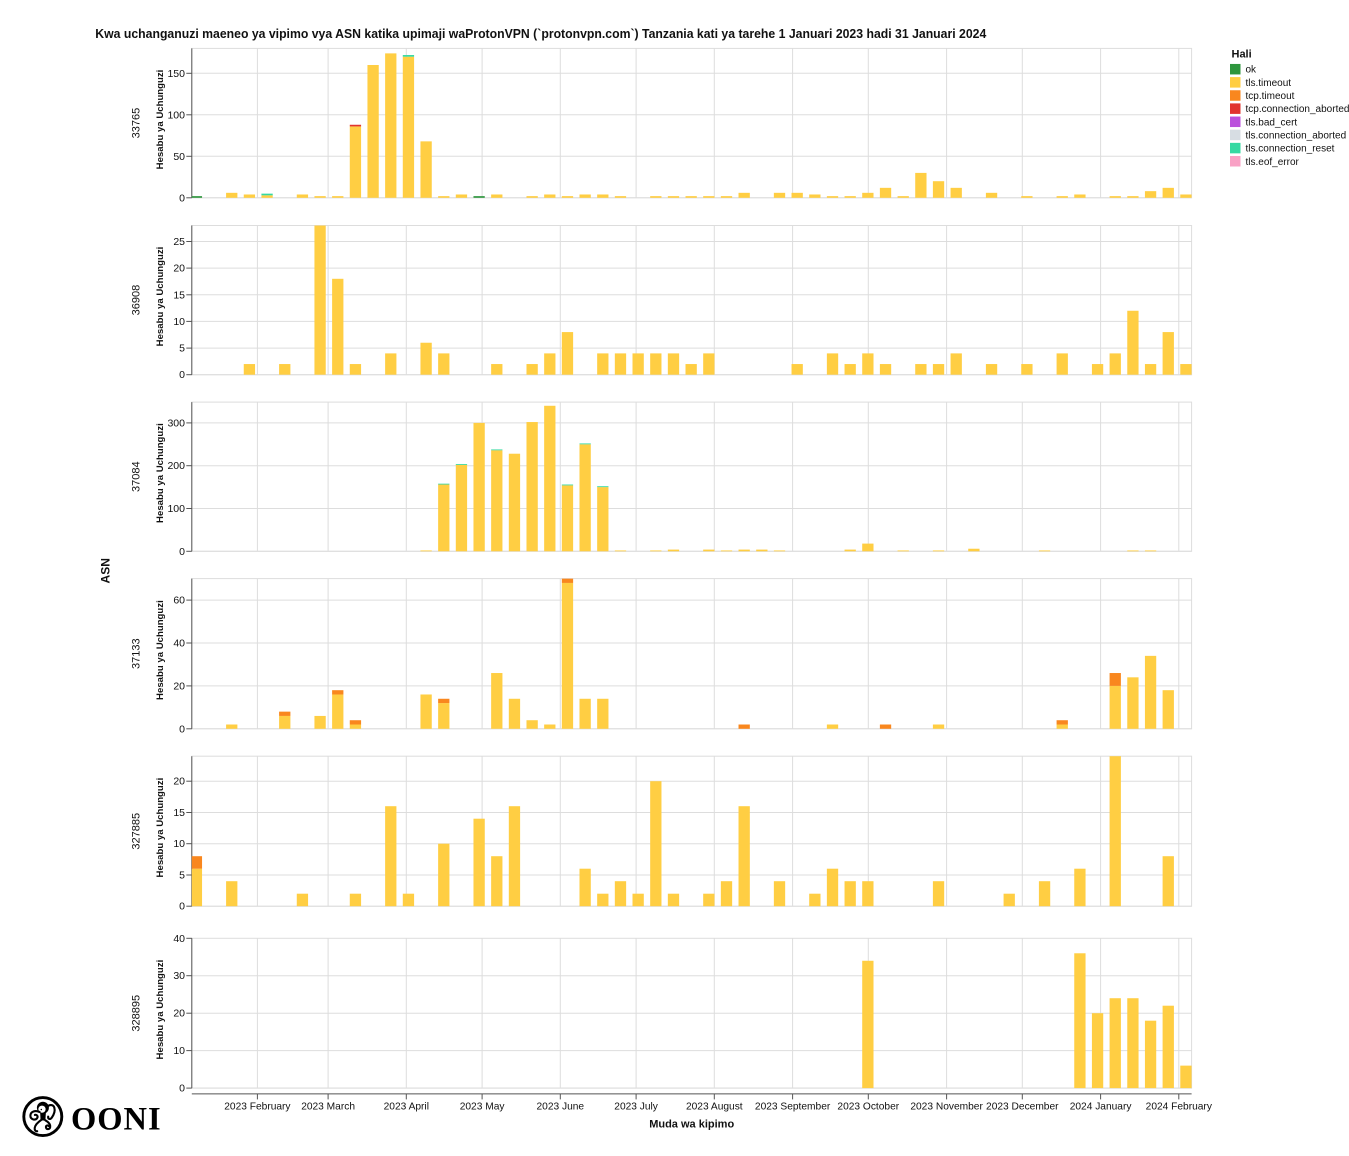 Image resolution: width=1349 pixels, height=1156 pixels. What do you see at coordinates (1101, 1106) in the screenshot?
I see `svg-text: 2024 January` at bounding box center [1101, 1106].